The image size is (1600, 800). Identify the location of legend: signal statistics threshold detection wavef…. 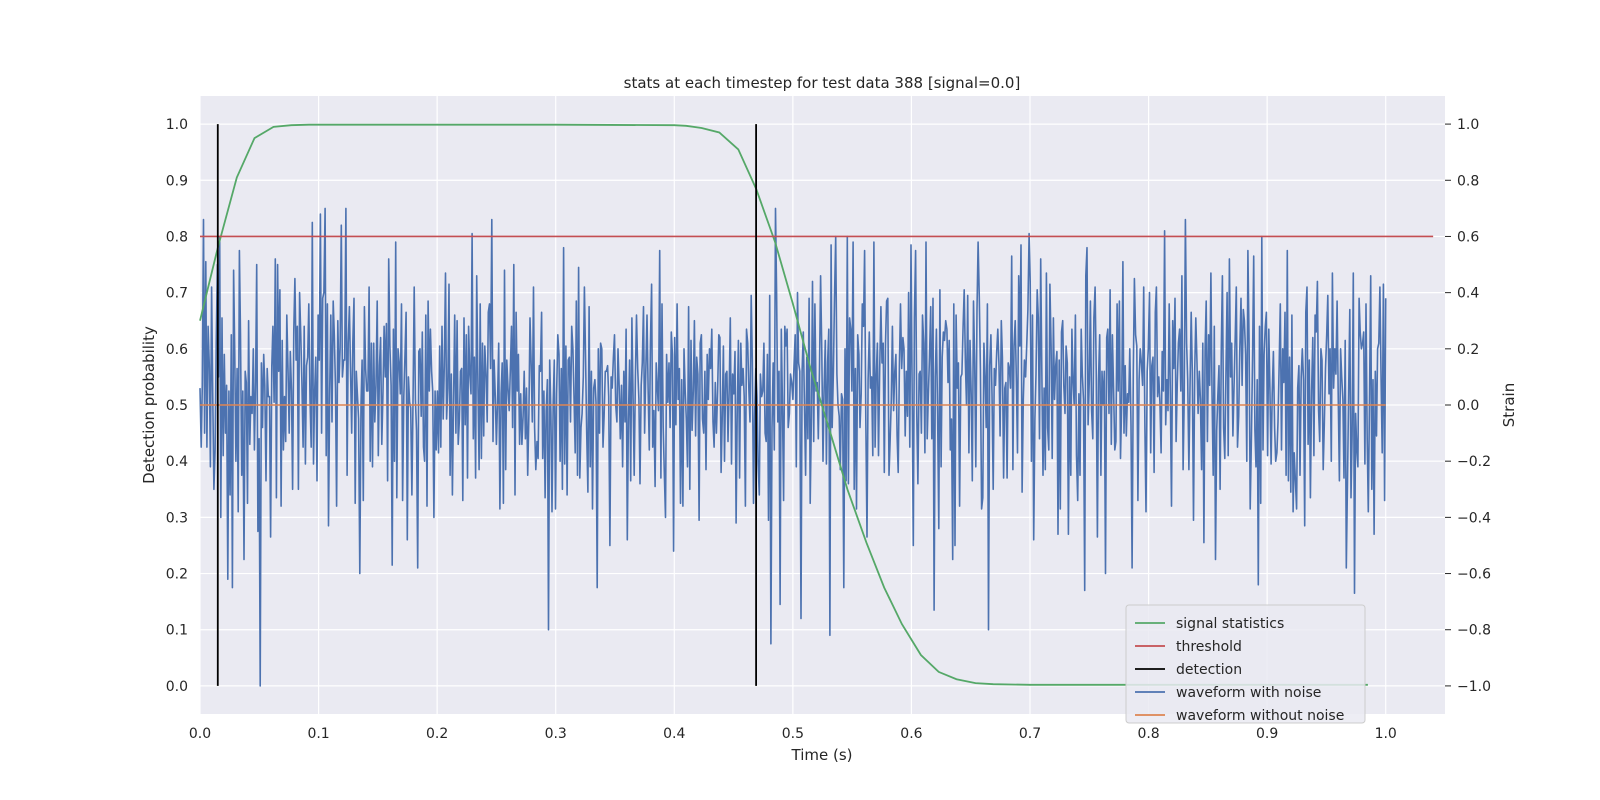
(1245, 664).